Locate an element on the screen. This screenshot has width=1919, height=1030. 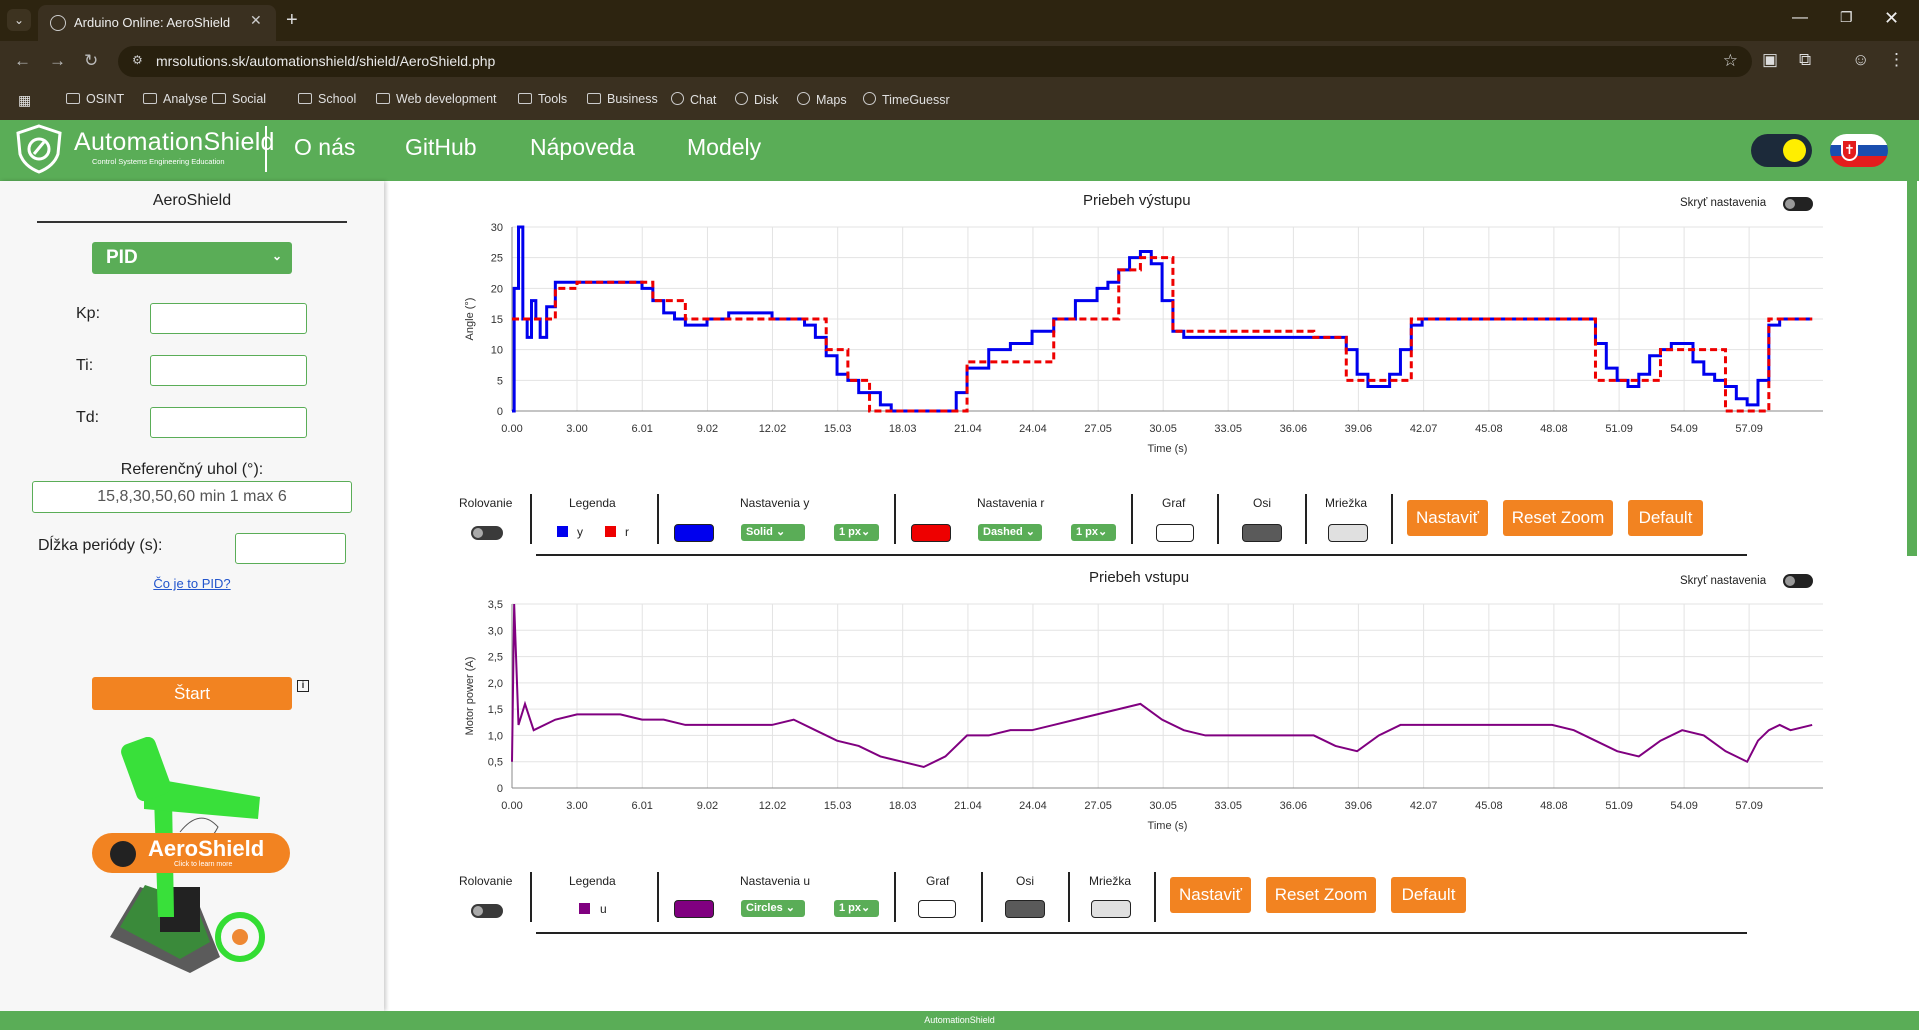
period-length-label: Dĺžka periódy (s): is located at coordinates (100, 545).